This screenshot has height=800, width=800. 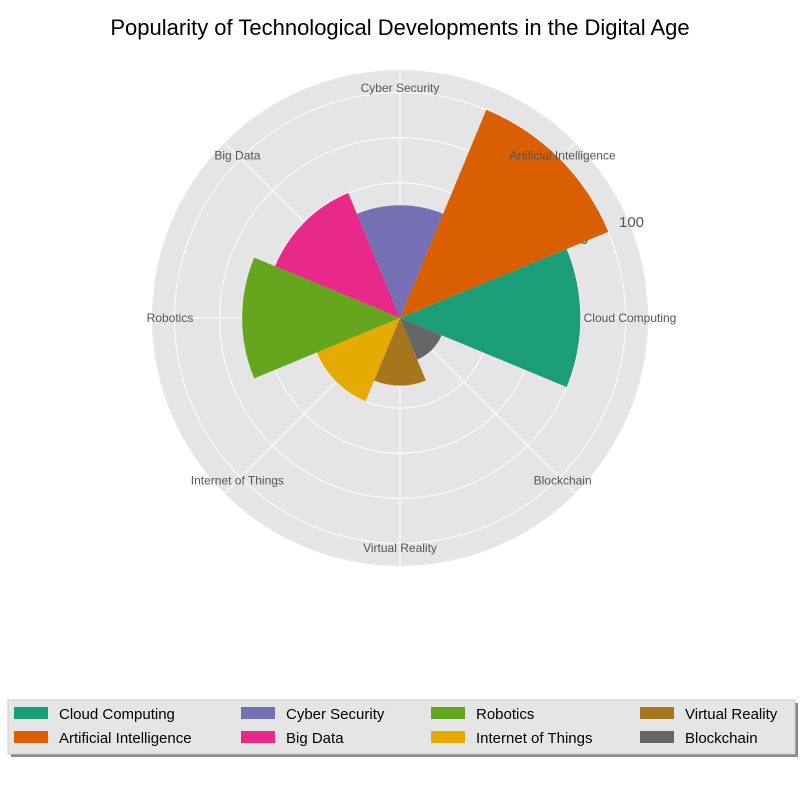 What do you see at coordinates (504, 214) in the screenshot?
I see `bar-artificial-intelligence` at bounding box center [504, 214].